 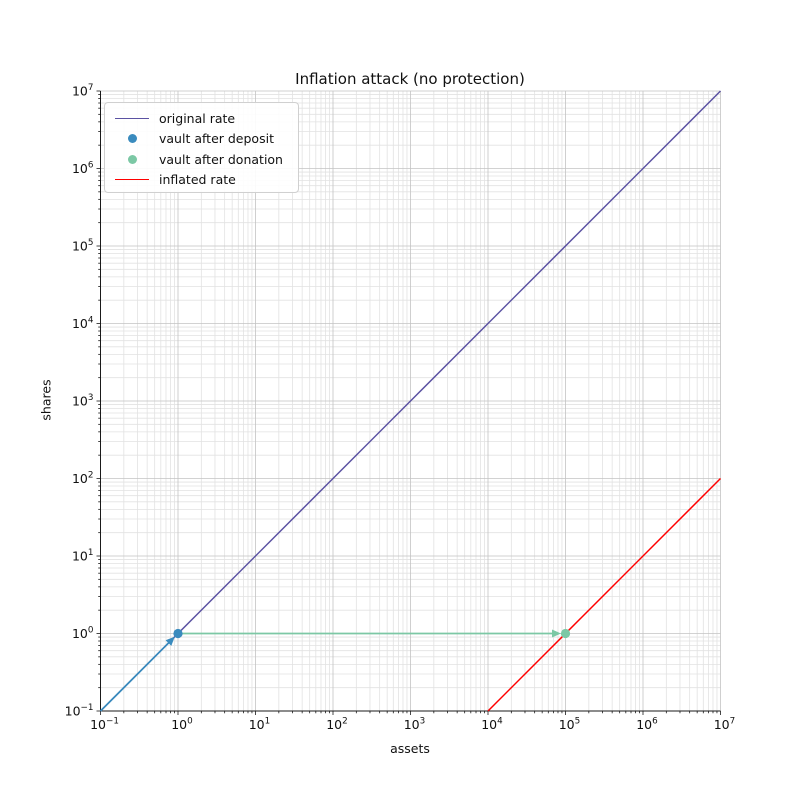 I want to click on x-tick-label-1e3: 10³, so click(x=415, y=725).